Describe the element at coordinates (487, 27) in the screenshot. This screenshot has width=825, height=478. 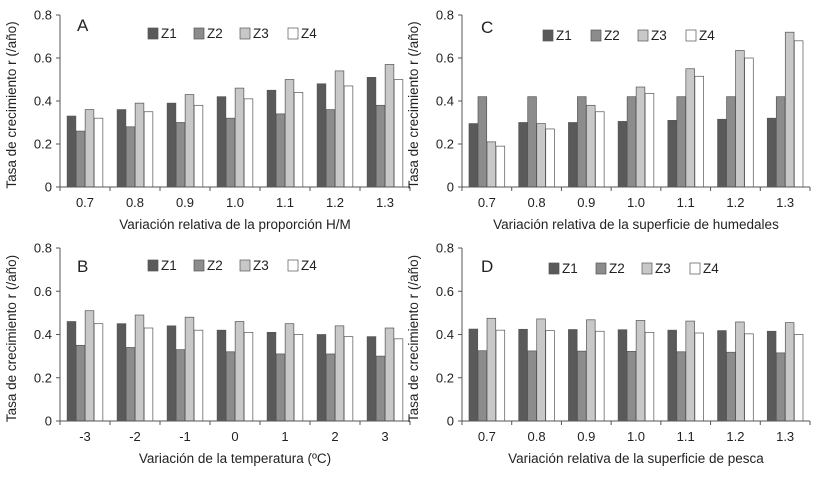
I see `panel-label: C` at that location.